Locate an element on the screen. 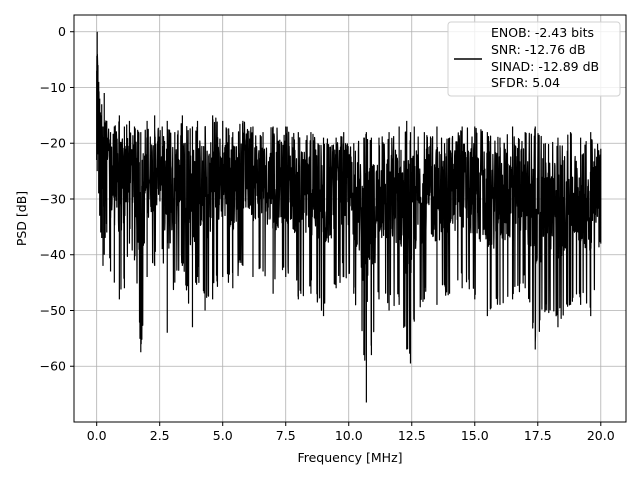 This screenshot has height=480, width=640. legend-box is located at coordinates (534, 59).